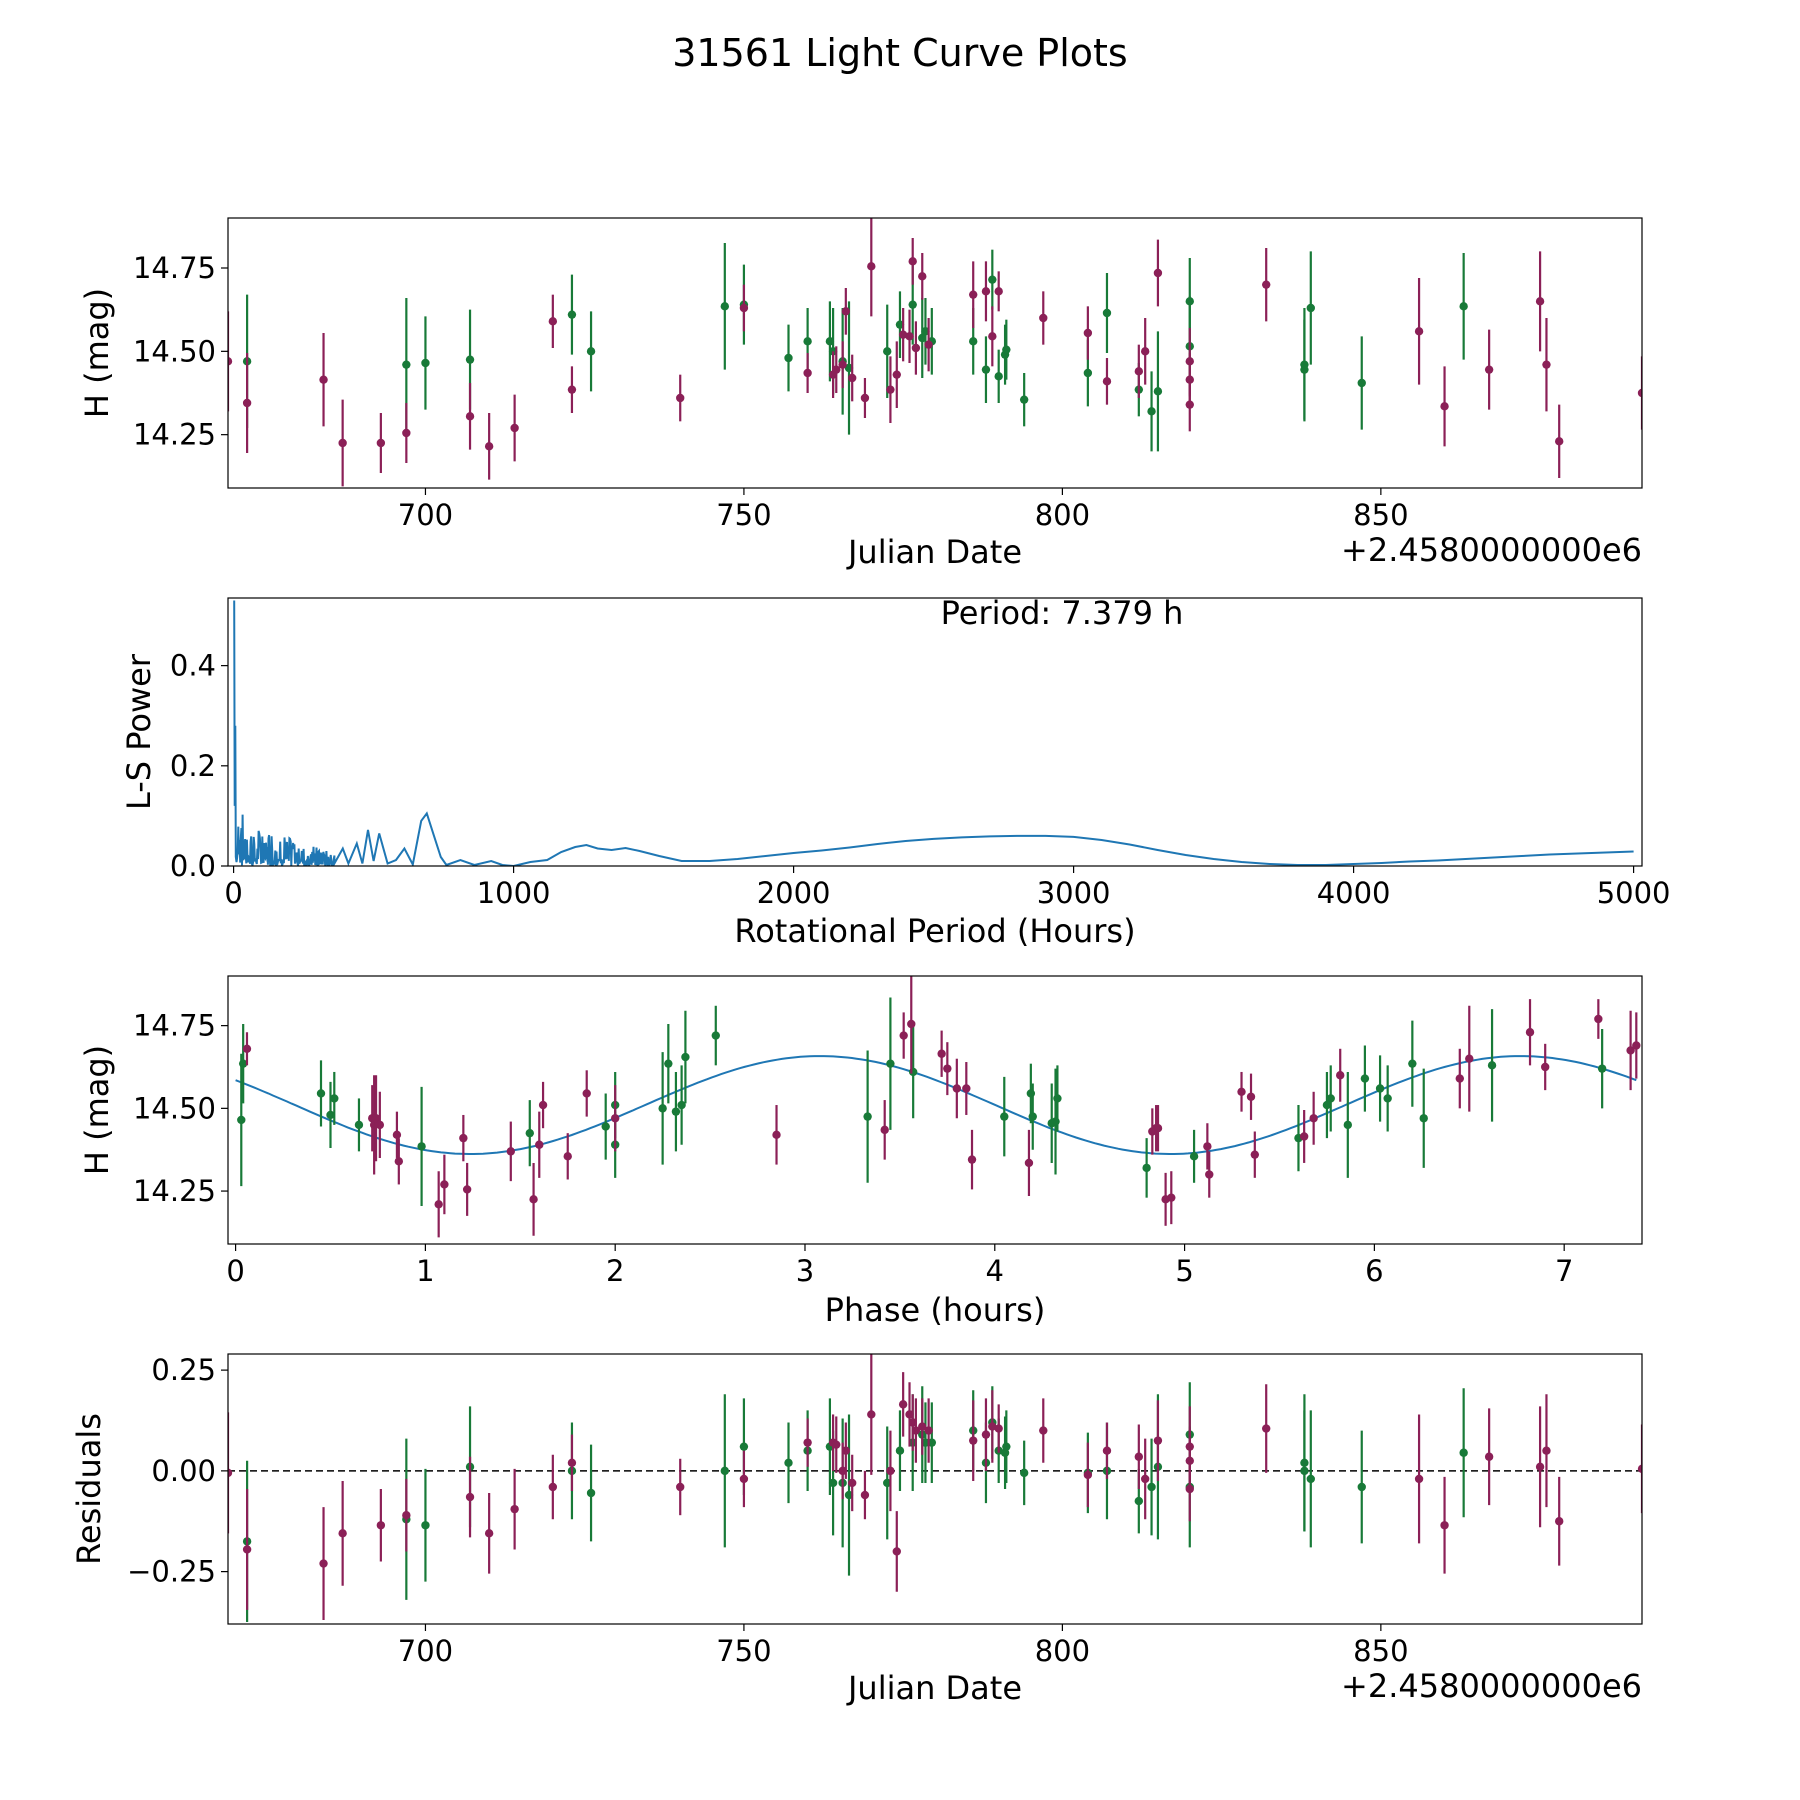  Describe the element at coordinates (193, 866) in the screenshot. I see `y-tick-label: 0.0` at that location.